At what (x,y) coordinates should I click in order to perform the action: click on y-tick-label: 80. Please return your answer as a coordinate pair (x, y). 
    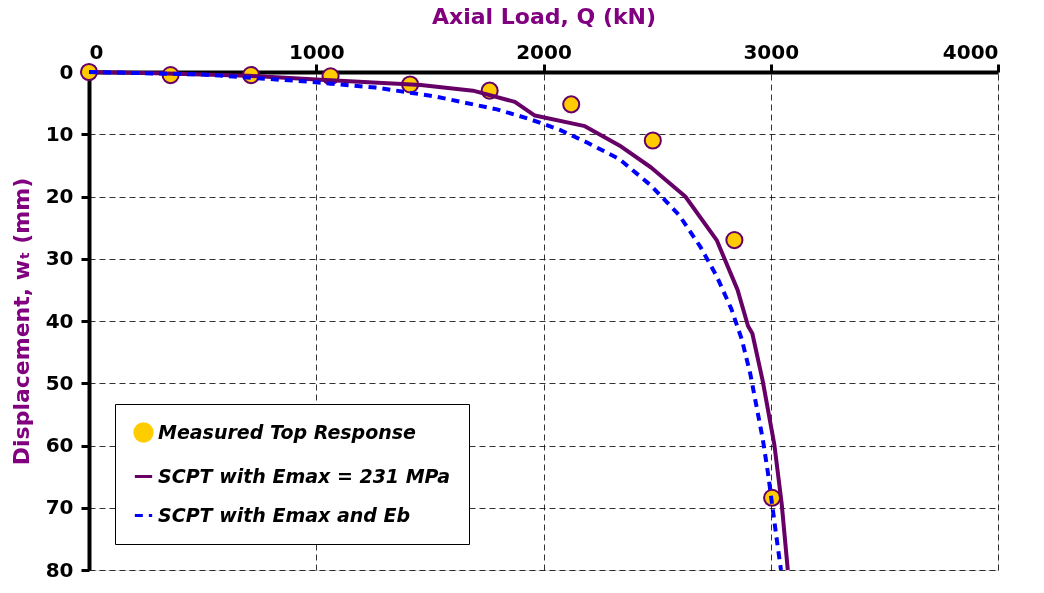
    Looking at the image, I should click on (59, 569).